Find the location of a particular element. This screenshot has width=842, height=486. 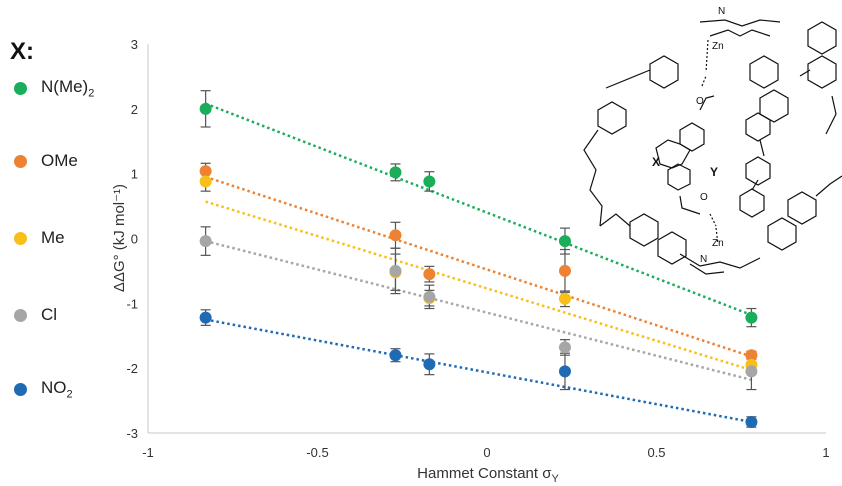

n-label-bottom: N is located at coordinates (703, 259).